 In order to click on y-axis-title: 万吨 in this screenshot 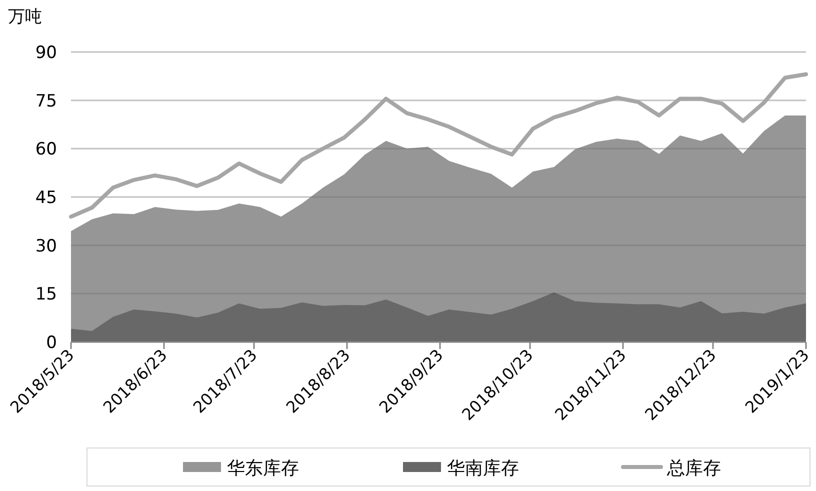, I will do `click(25, 17)`.